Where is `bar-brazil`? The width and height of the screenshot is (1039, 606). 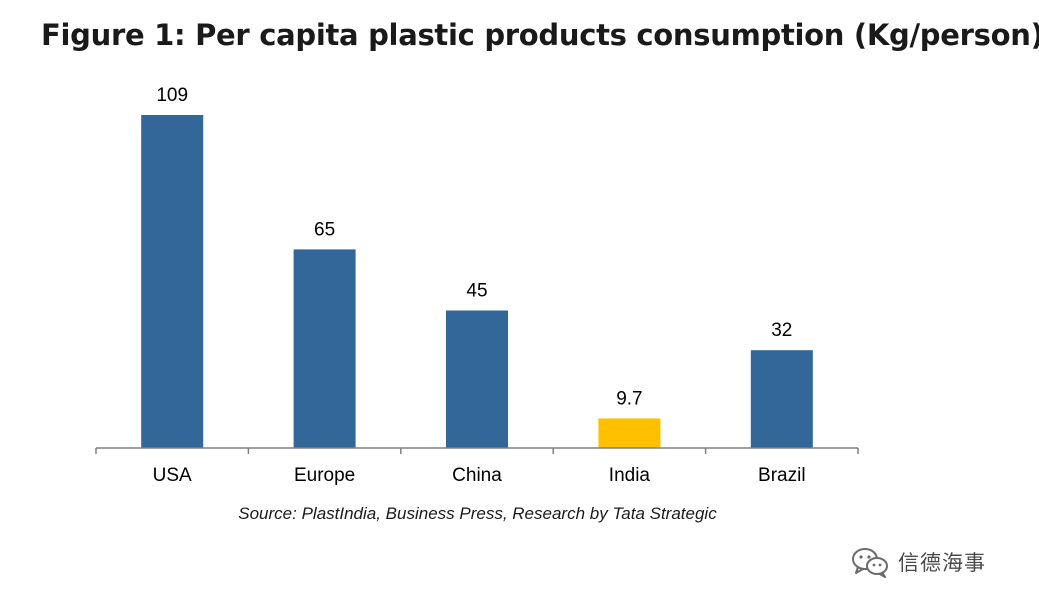
bar-brazil is located at coordinates (781, 399).